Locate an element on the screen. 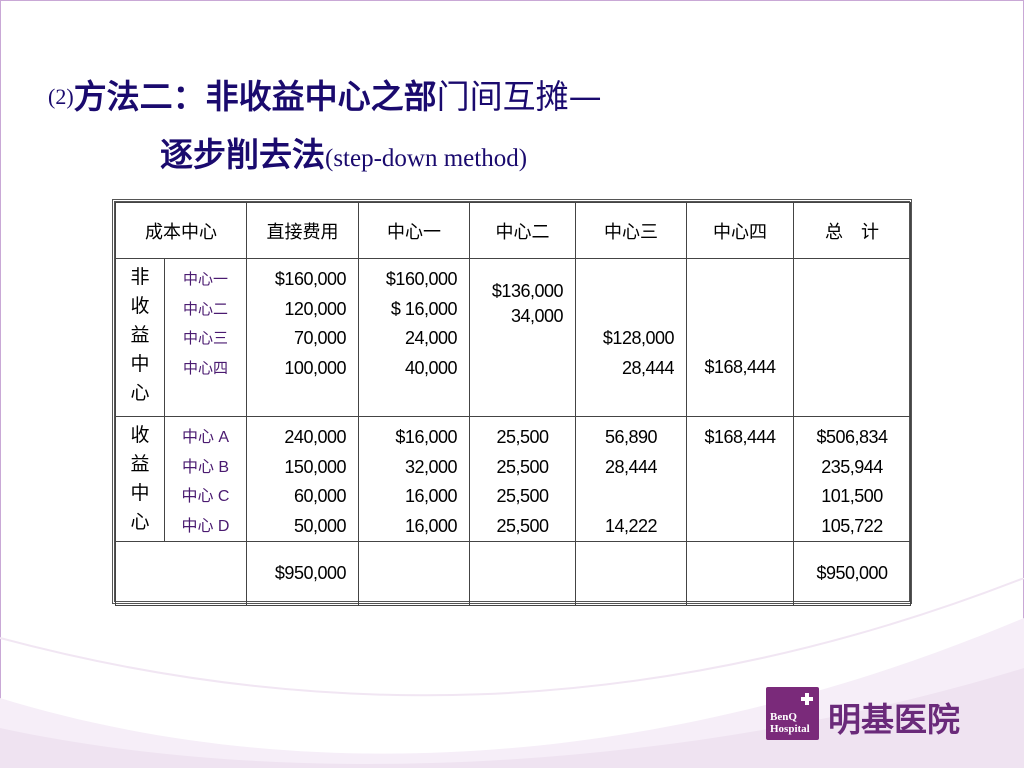 This screenshot has width=1024, height=768. center-name: 中心 C is located at coordinates (205, 496).